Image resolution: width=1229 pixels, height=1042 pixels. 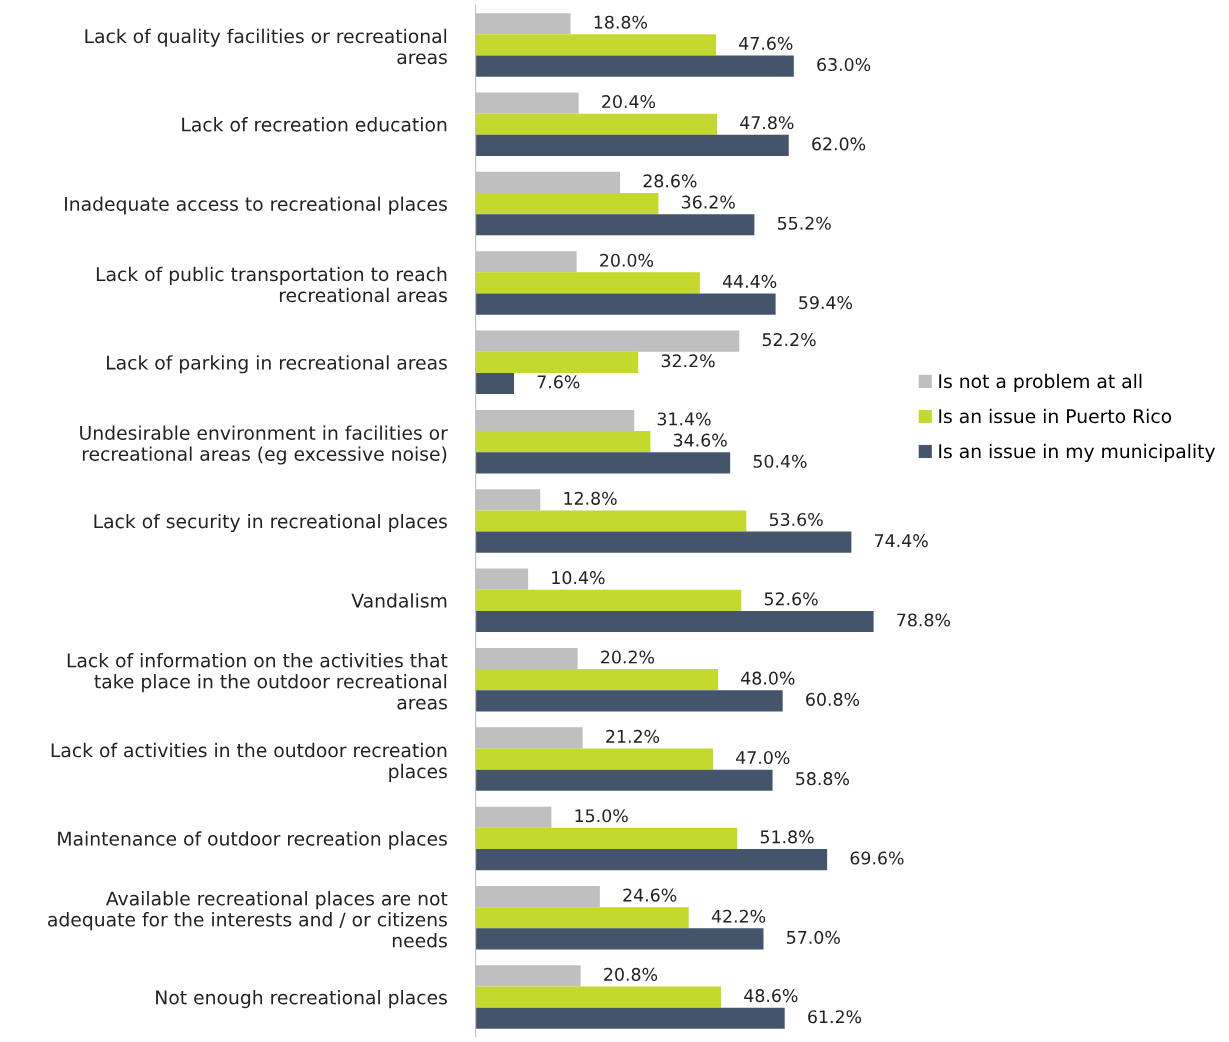 I want to click on y-tick-label: Lack of parking in recreational areas, so click(x=277, y=364).